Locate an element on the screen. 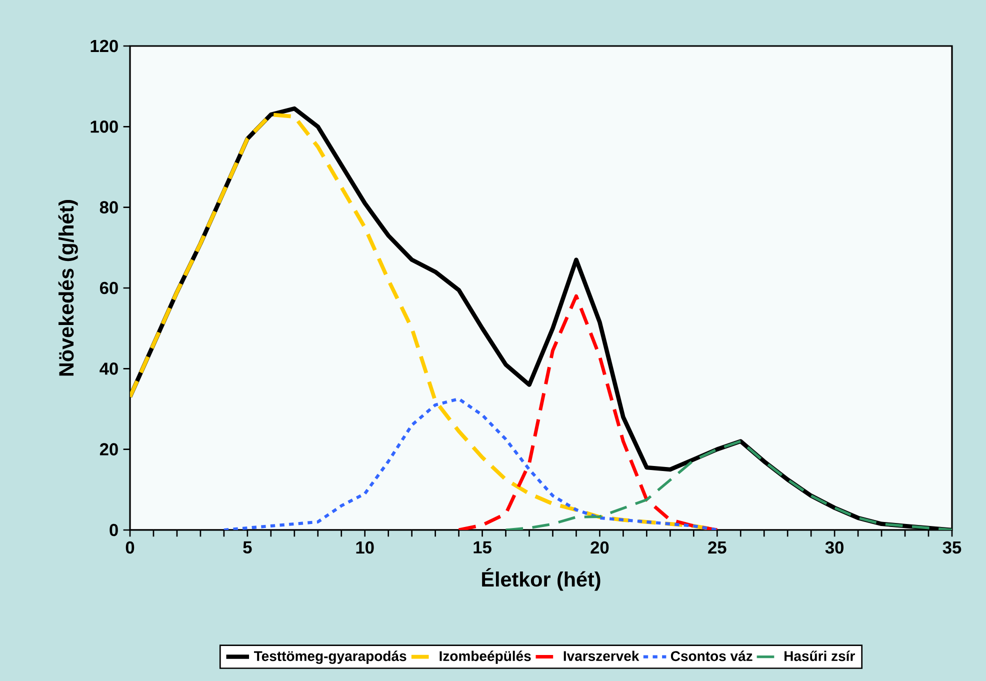  legend-label: Csontos váz is located at coordinates (711, 656).